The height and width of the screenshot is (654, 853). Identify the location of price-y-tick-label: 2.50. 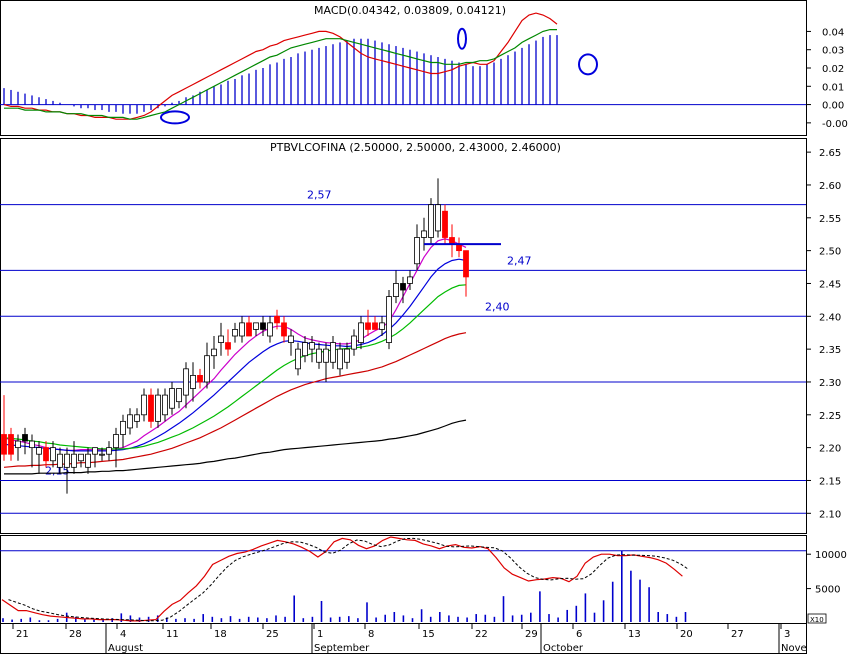
(830, 252).